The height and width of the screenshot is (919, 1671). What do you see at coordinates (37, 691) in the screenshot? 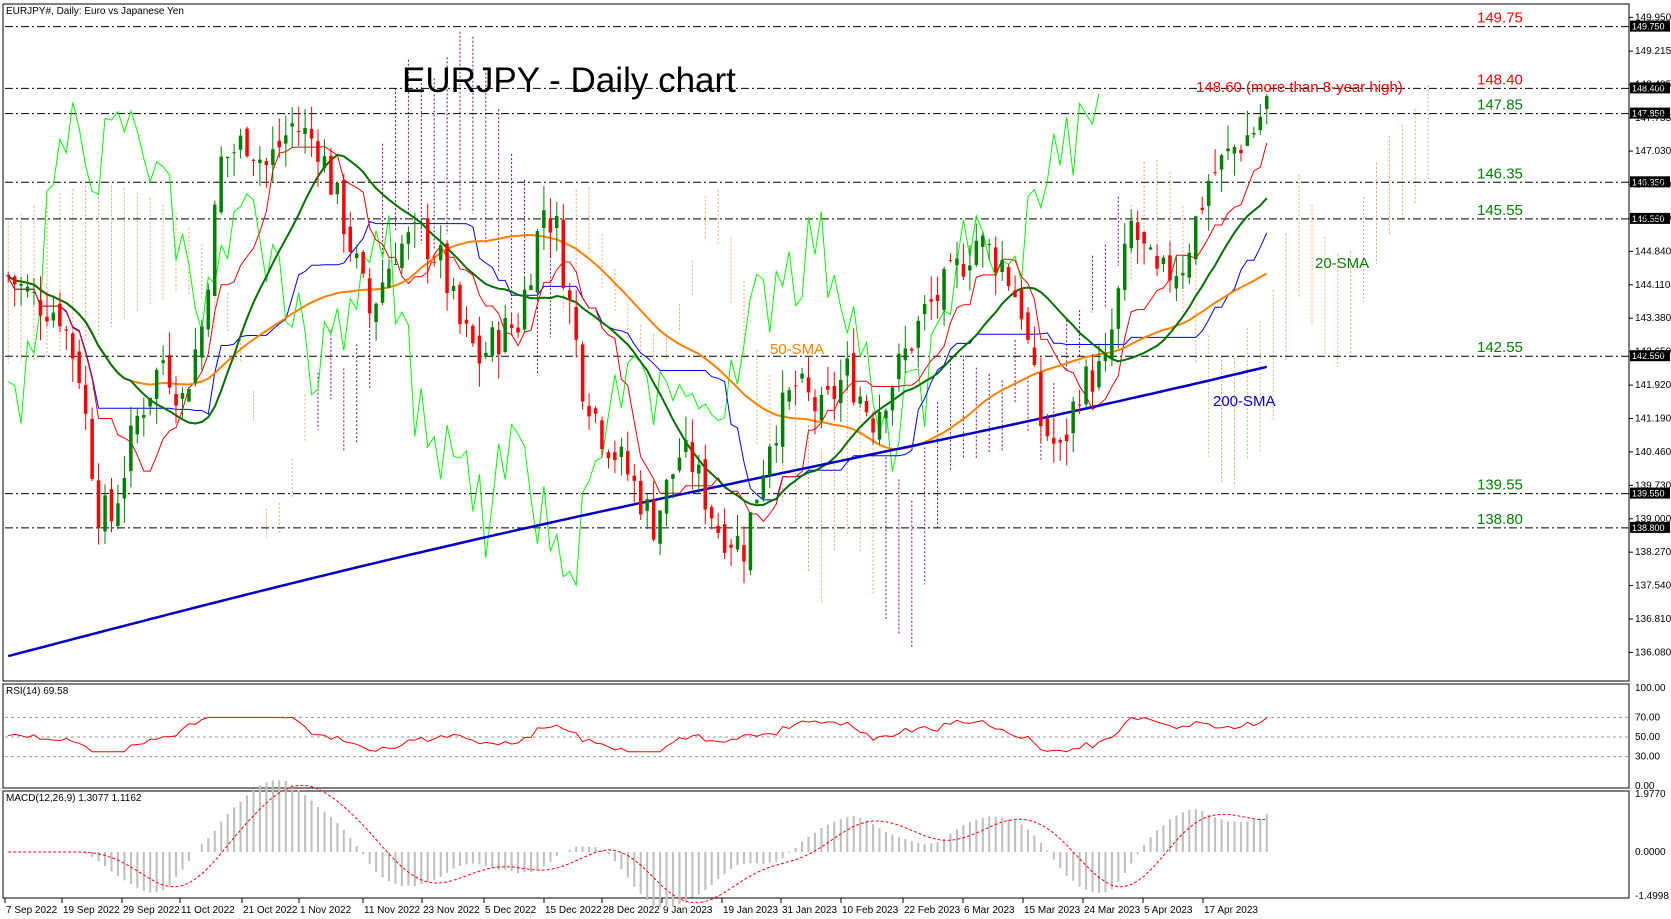
I see `rsi-label: RSI(14) 69.58` at bounding box center [37, 691].